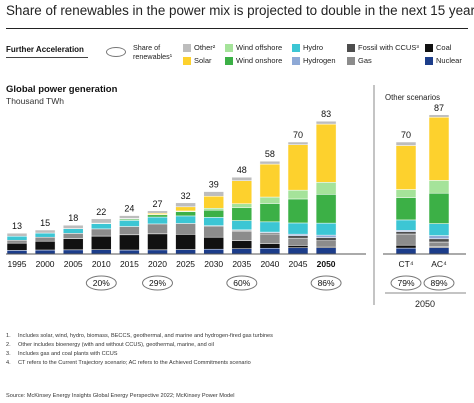 This screenshot has width=474, height=403. What do you see at coordinates (157, 229) in the screenshot?
I see `bar-segment-2020-gas` at bounding box center [157, 229].